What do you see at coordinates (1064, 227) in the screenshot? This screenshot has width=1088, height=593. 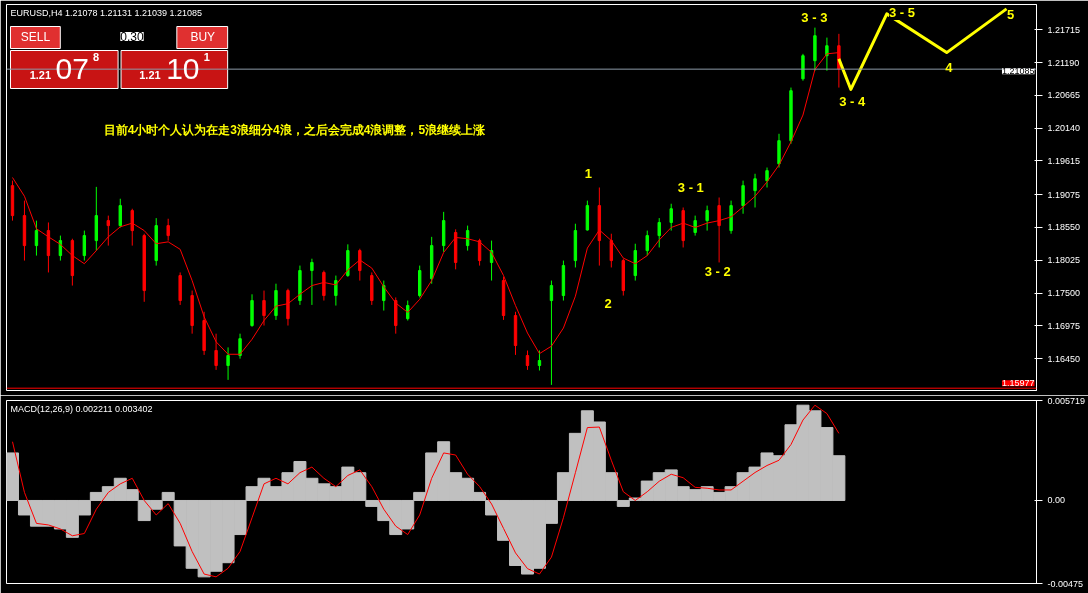 I see `y-tick-label: 1.18550` at bounding box center [1064, 227].